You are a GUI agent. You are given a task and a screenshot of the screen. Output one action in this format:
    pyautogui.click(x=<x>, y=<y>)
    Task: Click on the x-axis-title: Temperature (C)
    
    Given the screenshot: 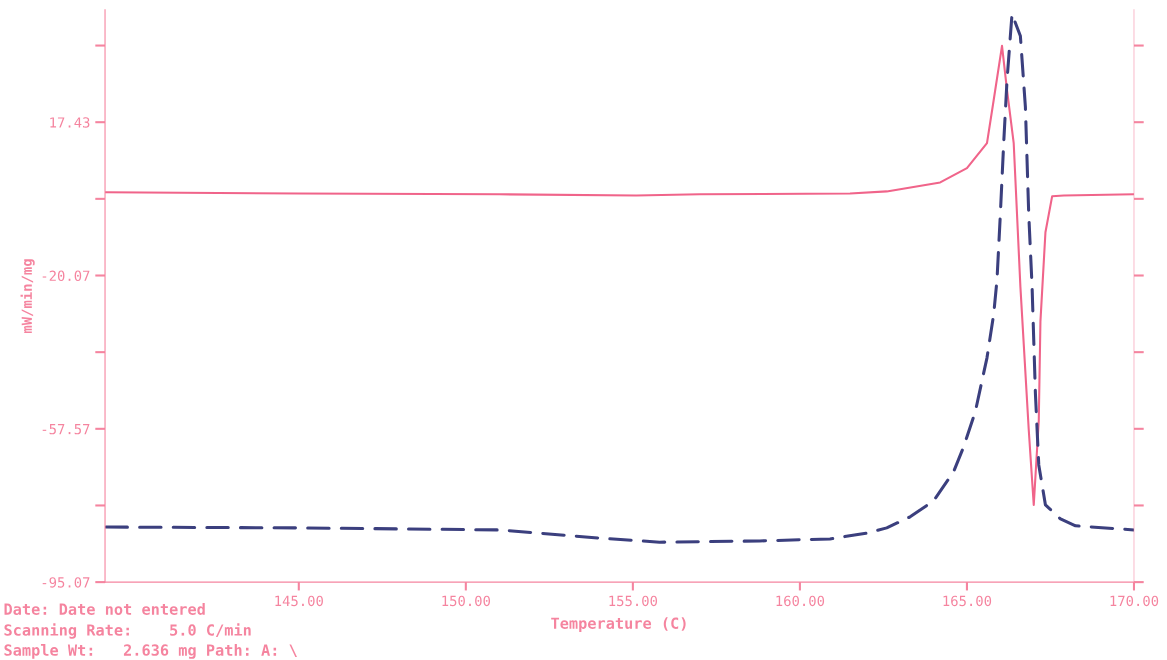 What is the action you would take?
    pyautogui.click(x=618, y=624)
    